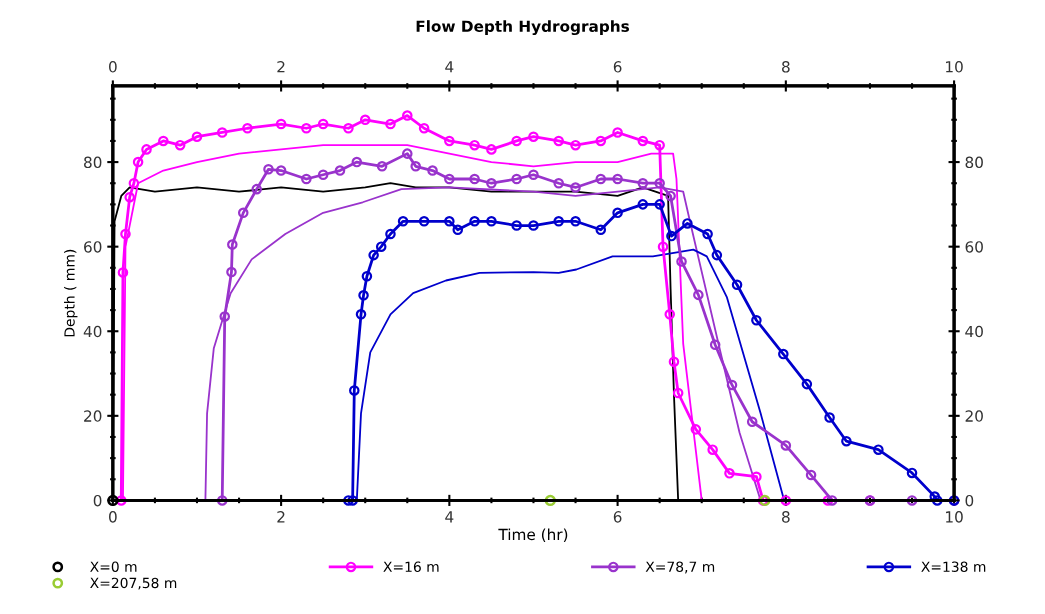  Describe the element at coordinates (974, 331) in the screenshot. I see `y2-tick-label: 40` at that location.